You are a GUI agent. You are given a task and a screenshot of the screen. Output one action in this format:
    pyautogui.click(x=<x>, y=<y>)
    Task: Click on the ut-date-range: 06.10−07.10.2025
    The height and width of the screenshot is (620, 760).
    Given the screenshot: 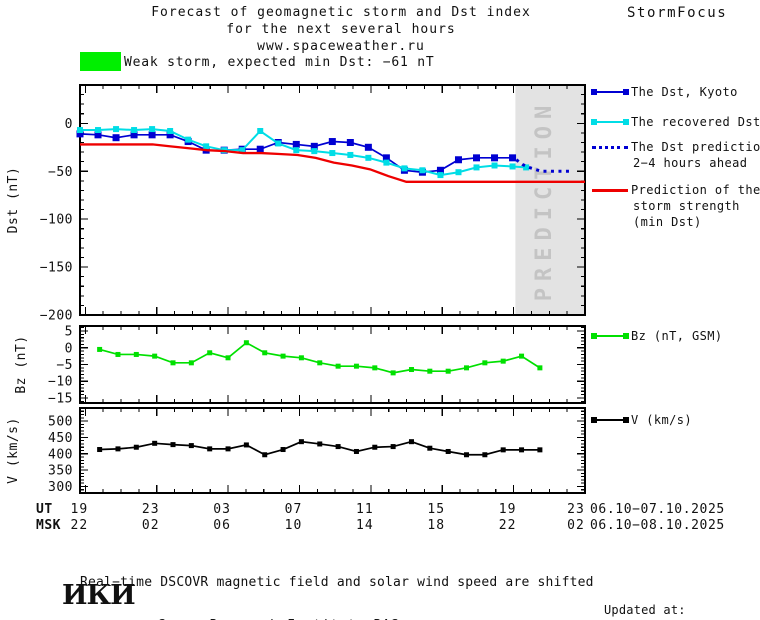 What is the action you would take?
    pyautogui.click(x=657, y=509)
    